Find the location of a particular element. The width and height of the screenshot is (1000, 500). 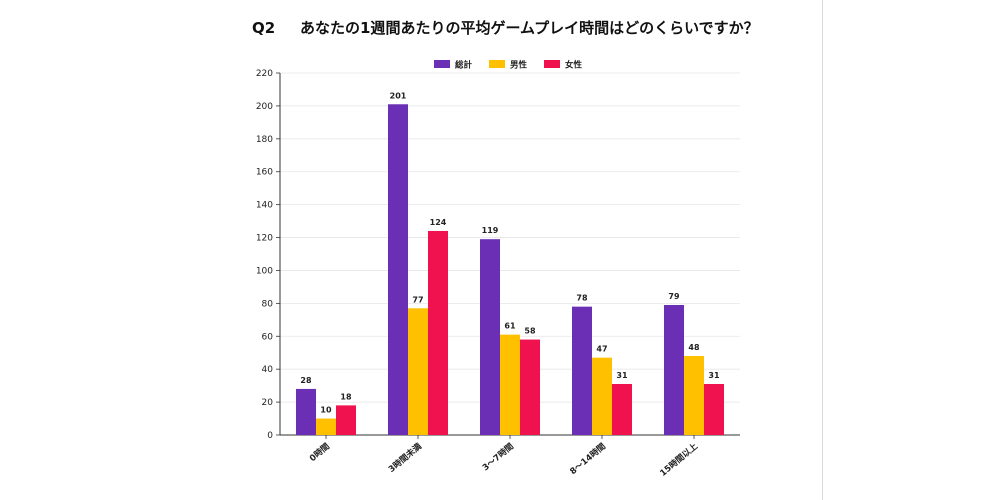

y-tick-label: 40 is located at coordinates (268, 370).